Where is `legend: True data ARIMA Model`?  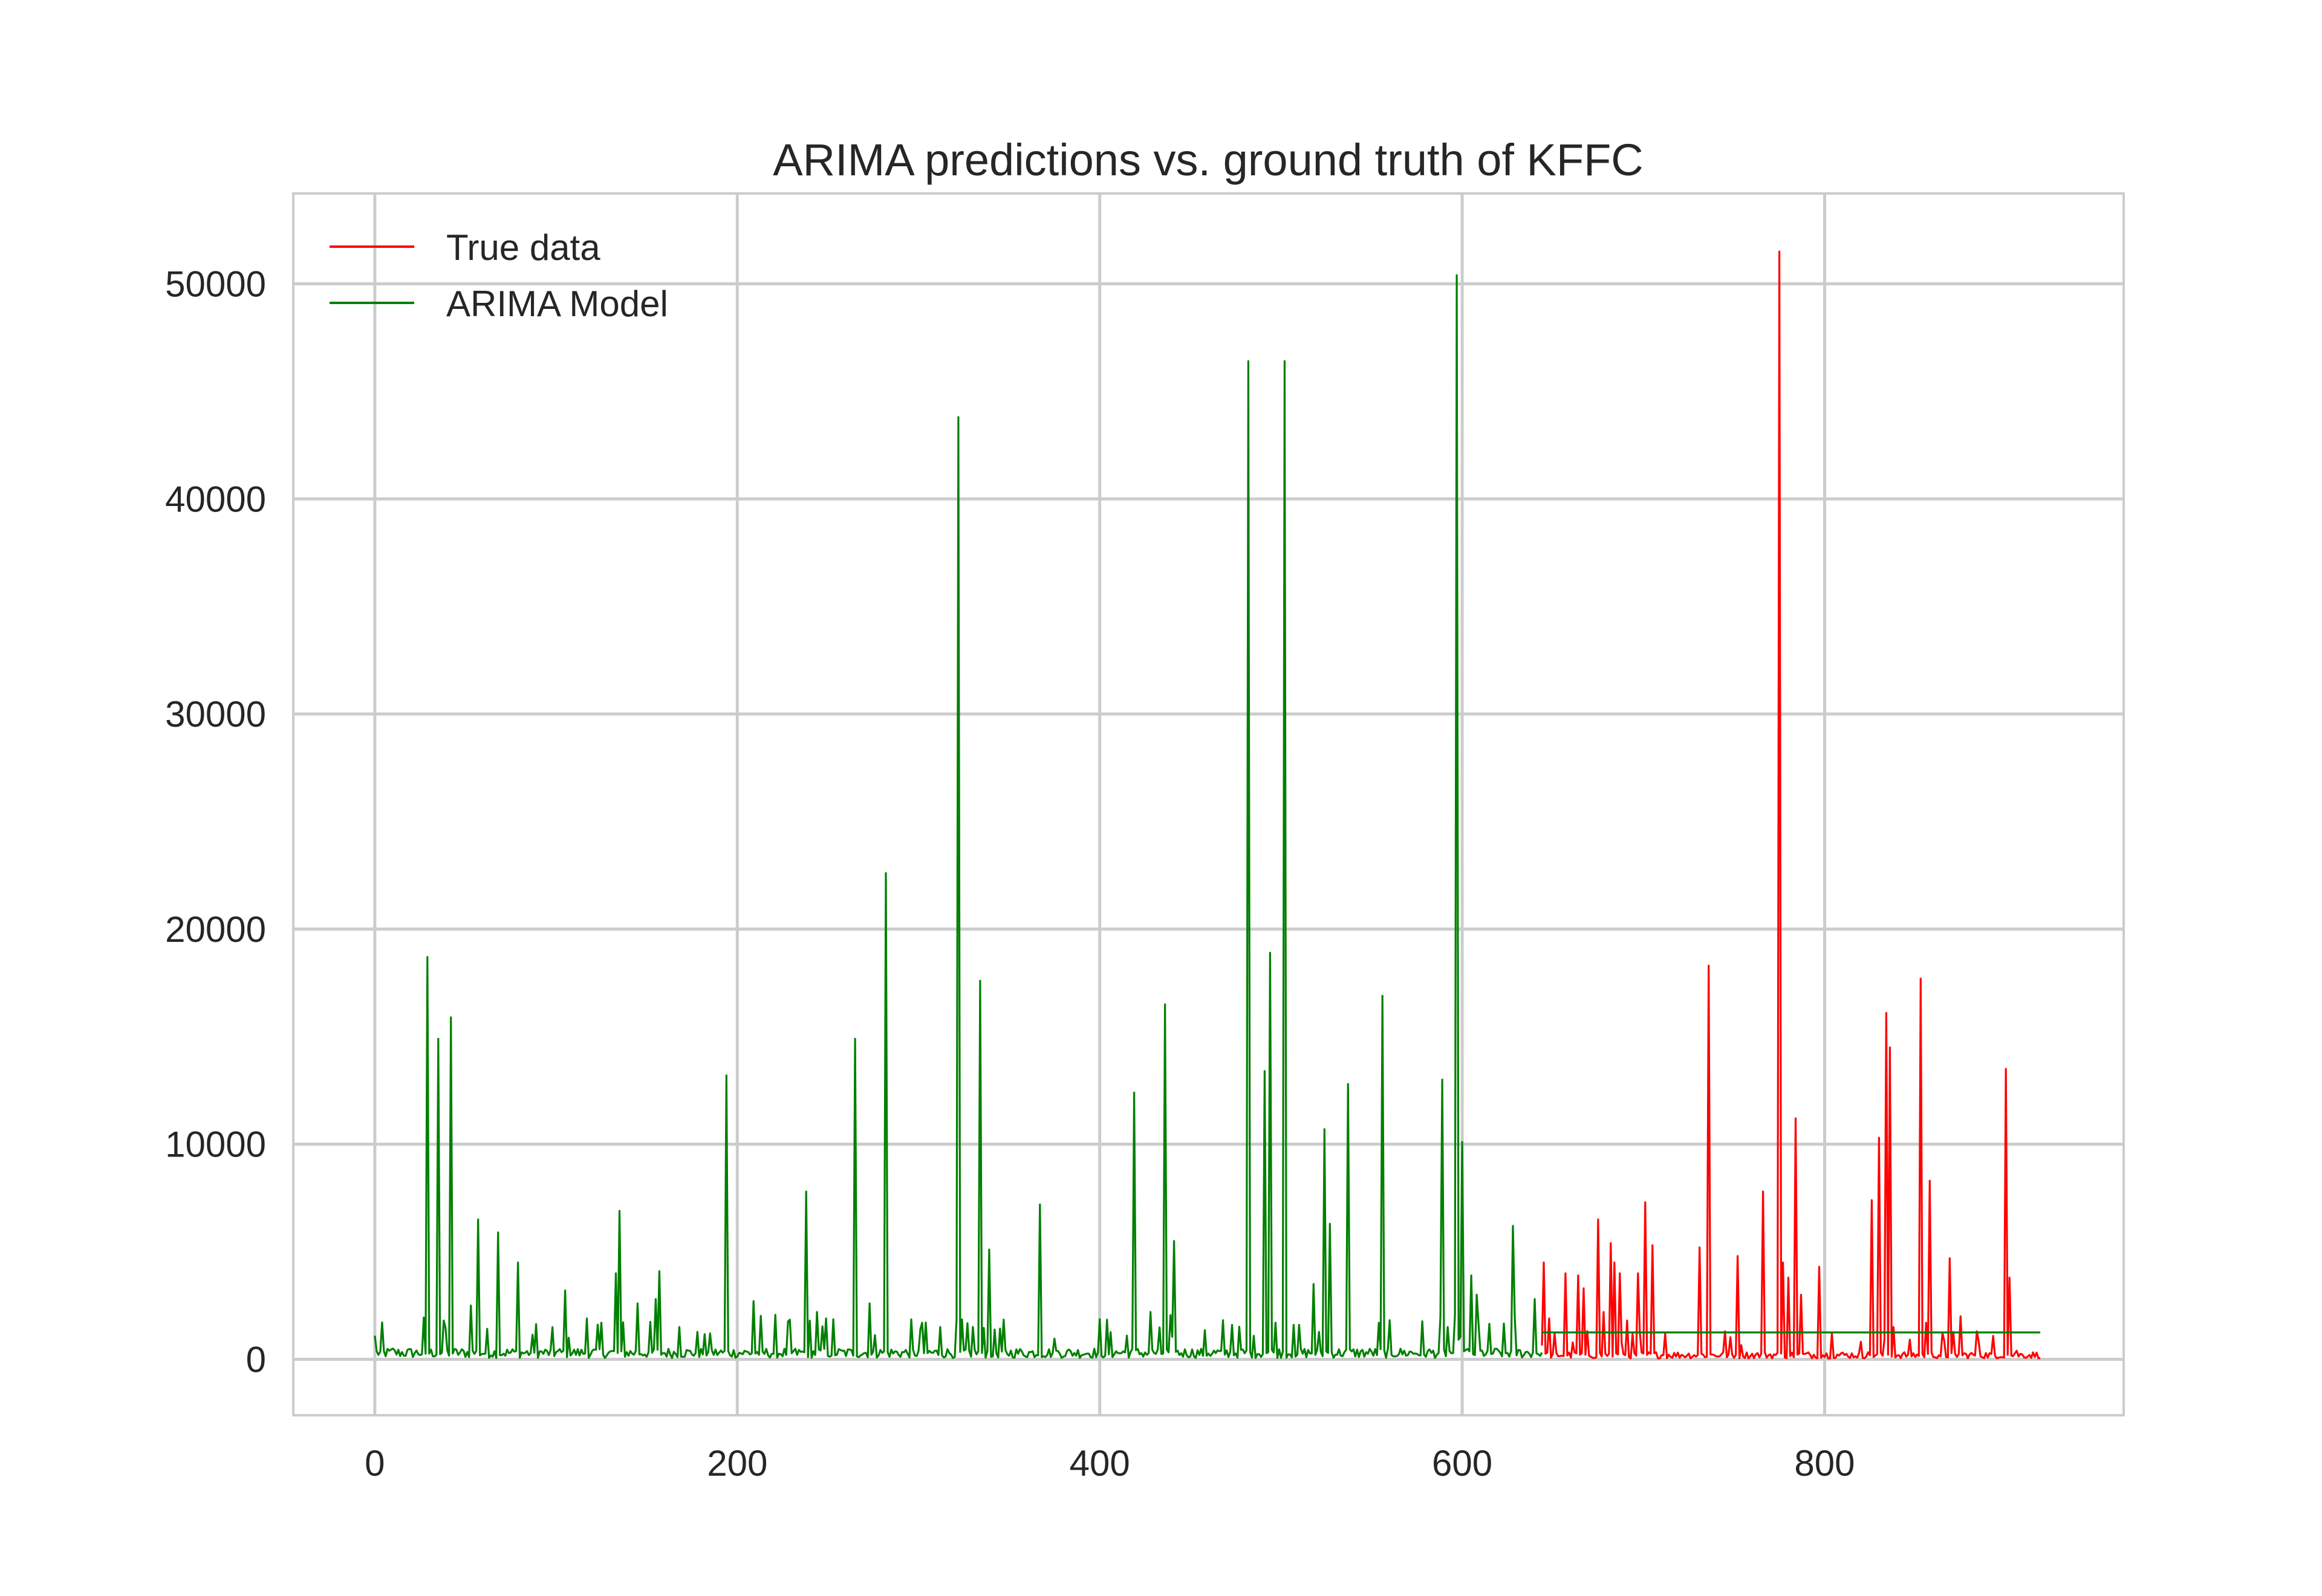
legend: True data ARIMA Model is located at coordinates (499, 275).